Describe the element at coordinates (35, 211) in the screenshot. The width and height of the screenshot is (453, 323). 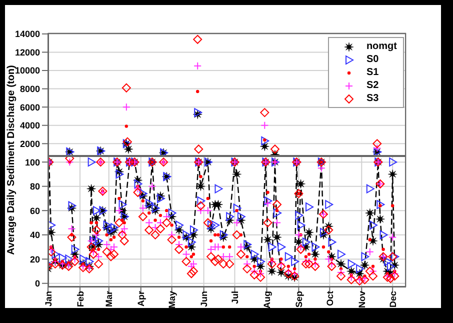
I see `y-tick-label: 60` at that location.